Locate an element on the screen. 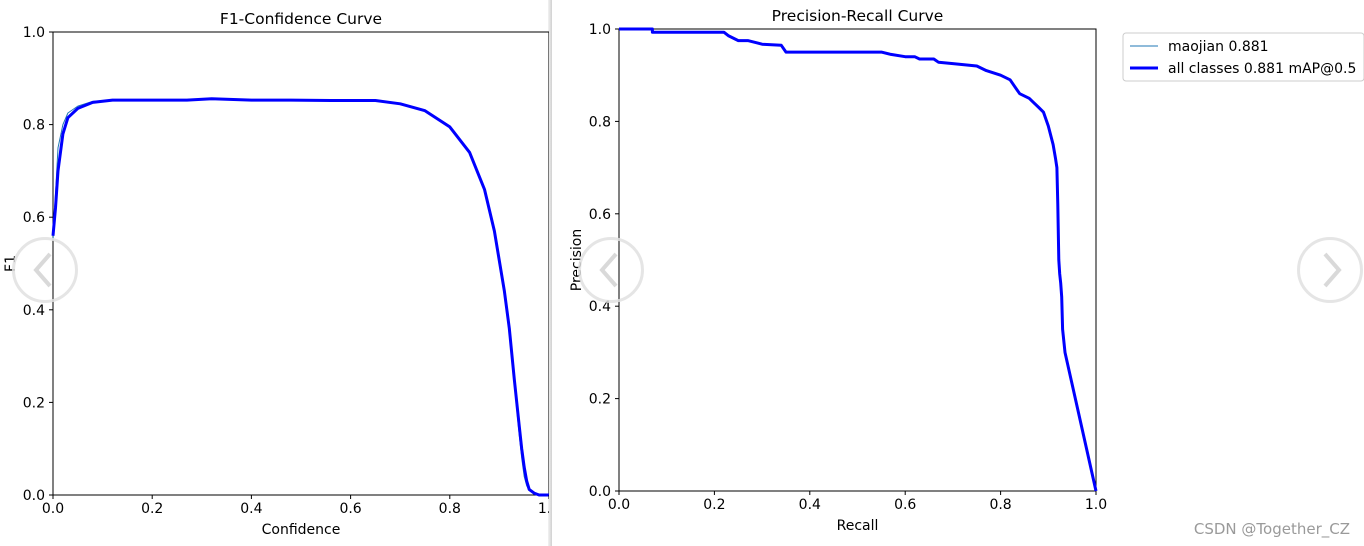  panel-divider is located at coordinates (550, 273).